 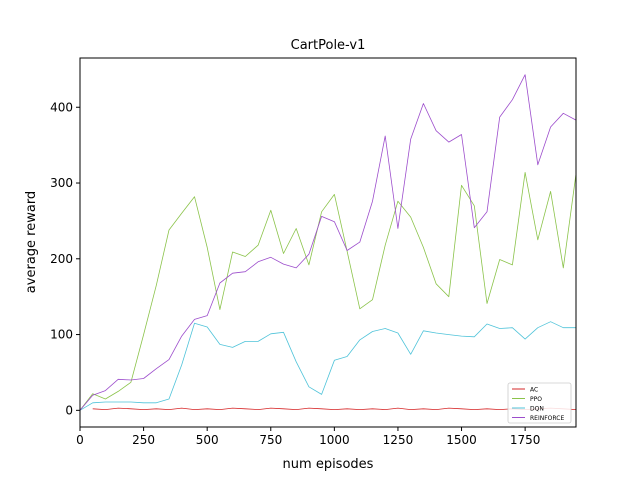 I want to click on x-axis-label: num episodes, so click(x=328, y=464).